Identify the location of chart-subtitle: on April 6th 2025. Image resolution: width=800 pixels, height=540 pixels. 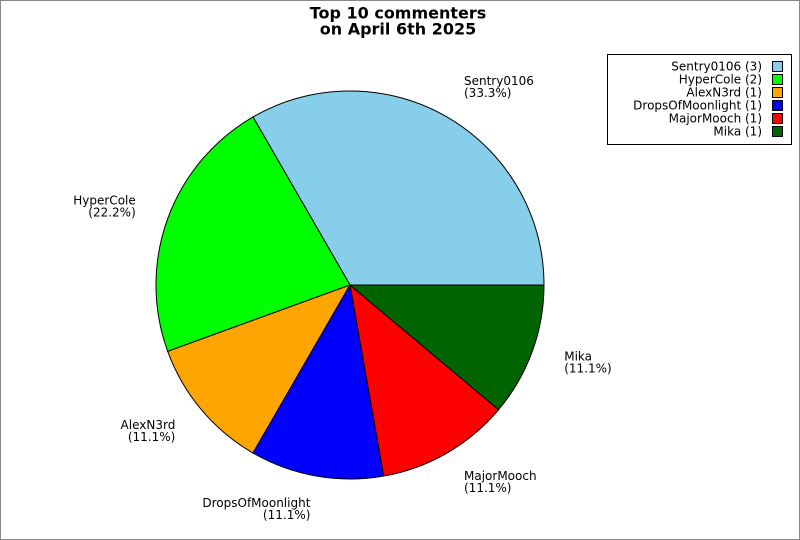
(398, 29).